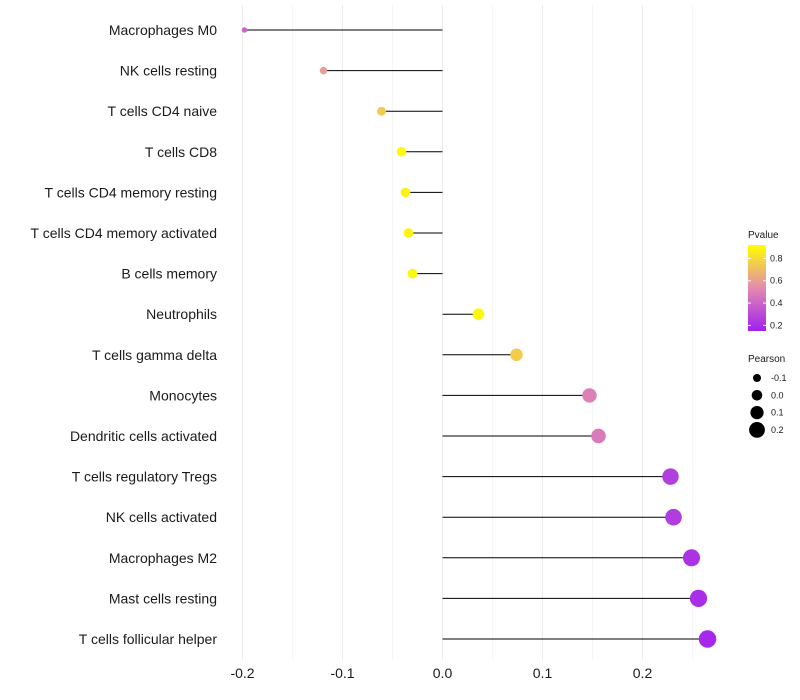 This screenshot has width=800, height=700. Describe the element at coordinates (757, 288) in the screenshot. I see `pvalue-colorbar` at that location.